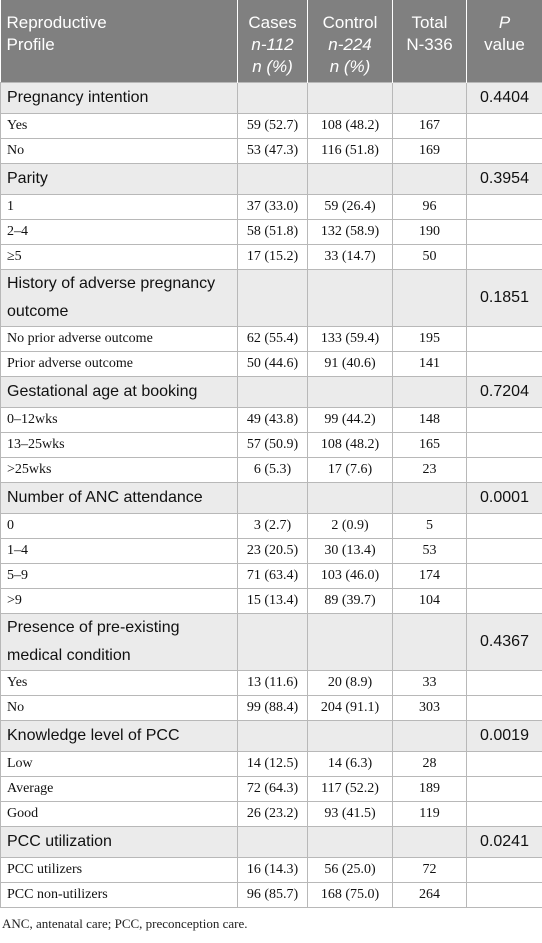  I want to click on cell: 26 (23.2), so click(272, 813).